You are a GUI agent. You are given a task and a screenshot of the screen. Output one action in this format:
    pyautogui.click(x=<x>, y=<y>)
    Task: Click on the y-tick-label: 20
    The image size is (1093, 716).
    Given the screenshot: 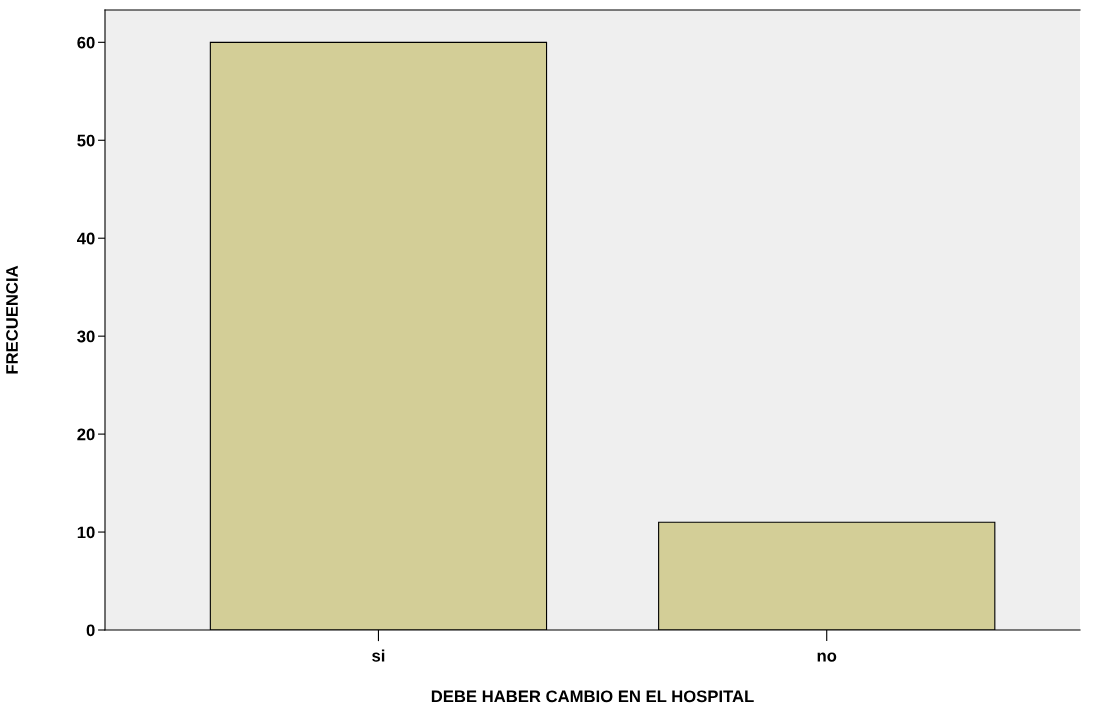 What is the action you would take?
    pyautogui.click(x=86, y=434)
    